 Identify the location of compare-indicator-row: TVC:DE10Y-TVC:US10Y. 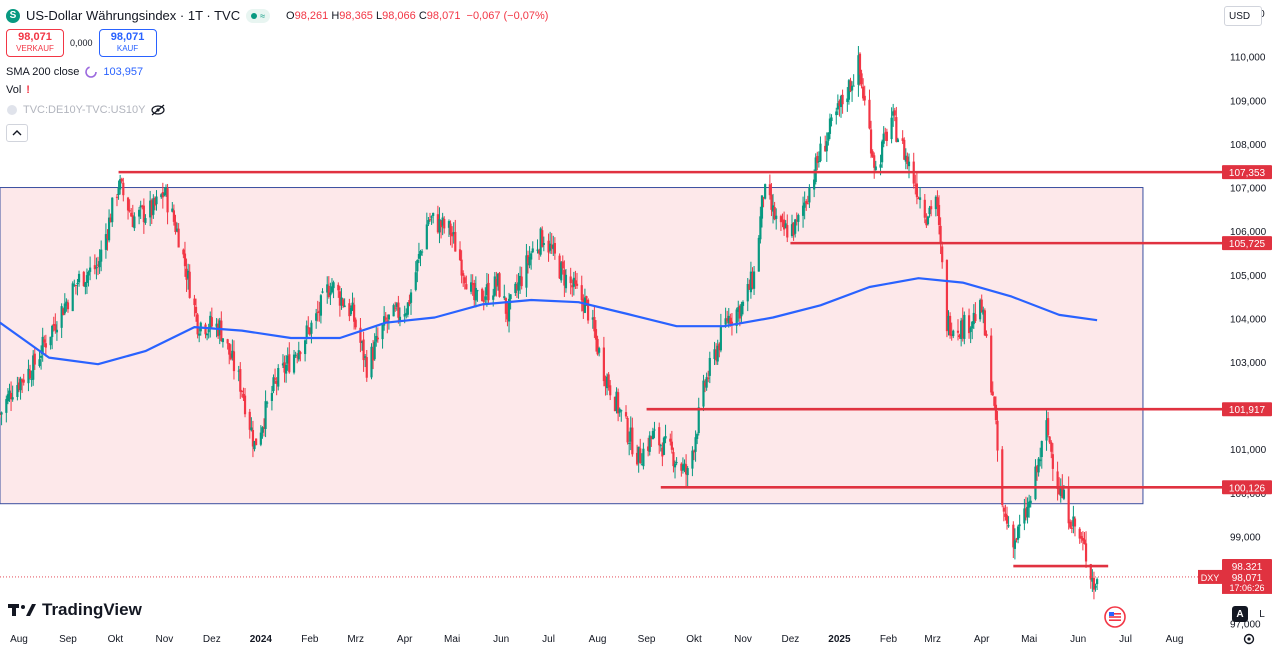
(86, 110).